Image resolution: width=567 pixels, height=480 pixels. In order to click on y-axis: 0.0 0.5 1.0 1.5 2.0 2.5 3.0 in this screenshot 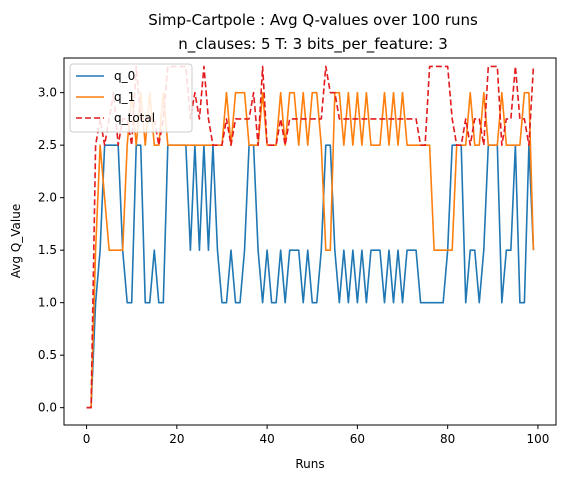, I will do `click(51, 250)`.